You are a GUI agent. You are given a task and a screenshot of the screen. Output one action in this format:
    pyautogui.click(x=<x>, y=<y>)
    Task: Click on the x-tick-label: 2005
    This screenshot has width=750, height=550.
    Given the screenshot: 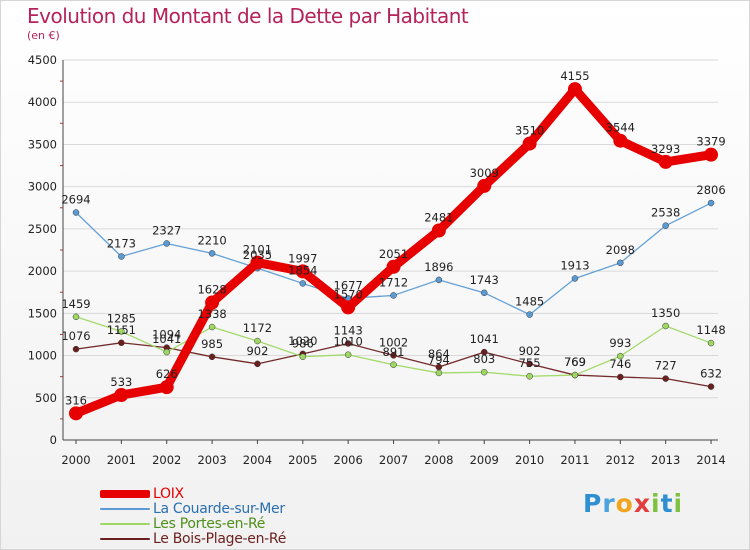 What is the action you would take?
    pyautogui.click(x=302, y=460)
    